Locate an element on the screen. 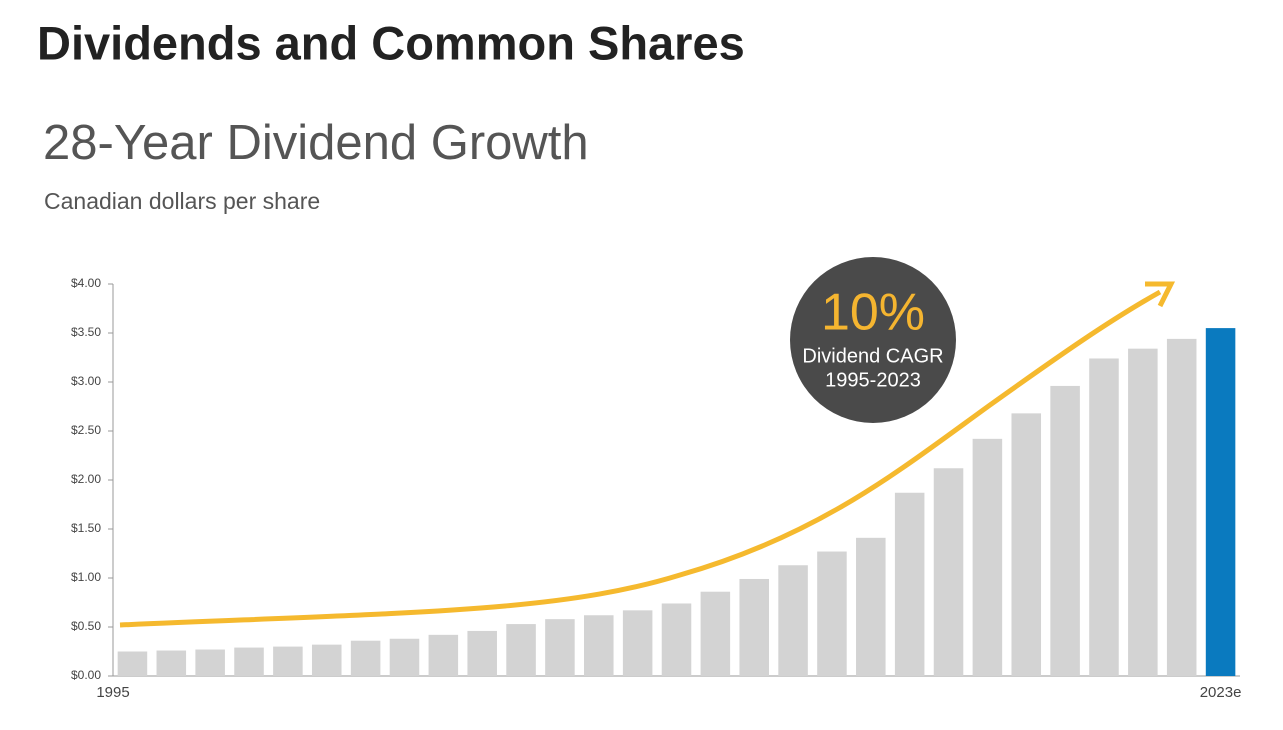 The height and width of the screenshot is (730, 1283). cagr-period: 1995-2023 is located at coordinates (873, 380).